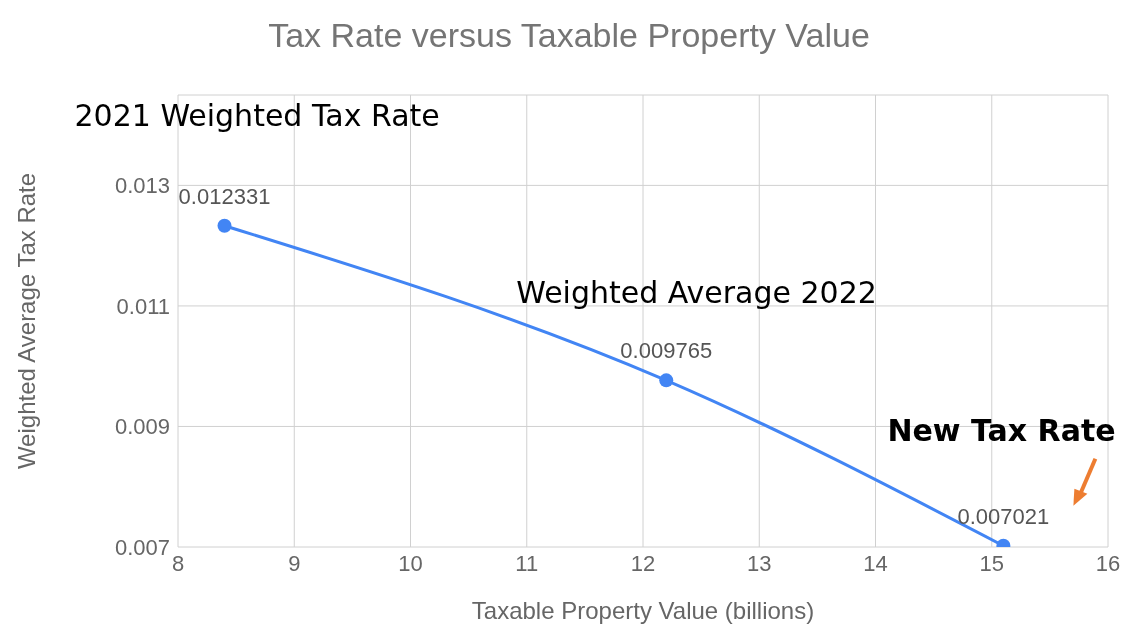  Describe the element at coordinates (1108, 563) in the screenshot. I see `x-tick-label: 16` at that location.